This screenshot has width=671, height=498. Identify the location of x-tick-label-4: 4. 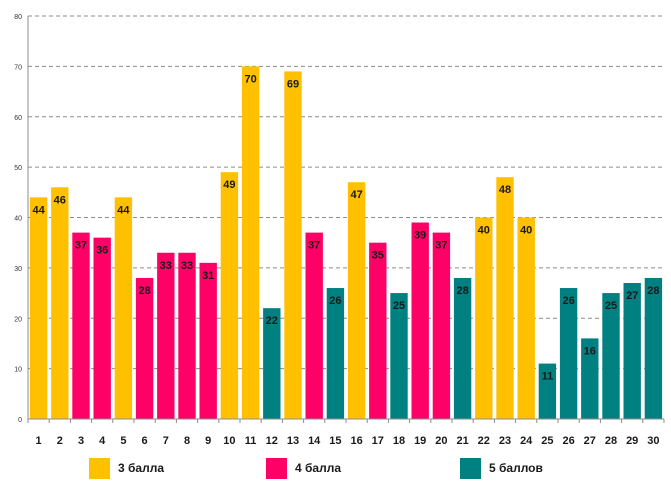
(102, 441).